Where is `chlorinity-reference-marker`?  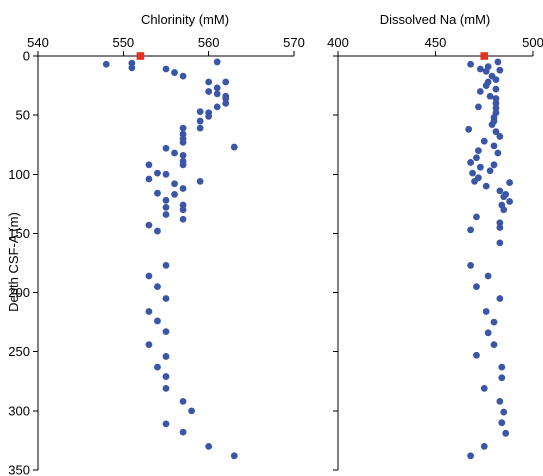
chlorinity-reference-marker is located at coordinates (140, 56).